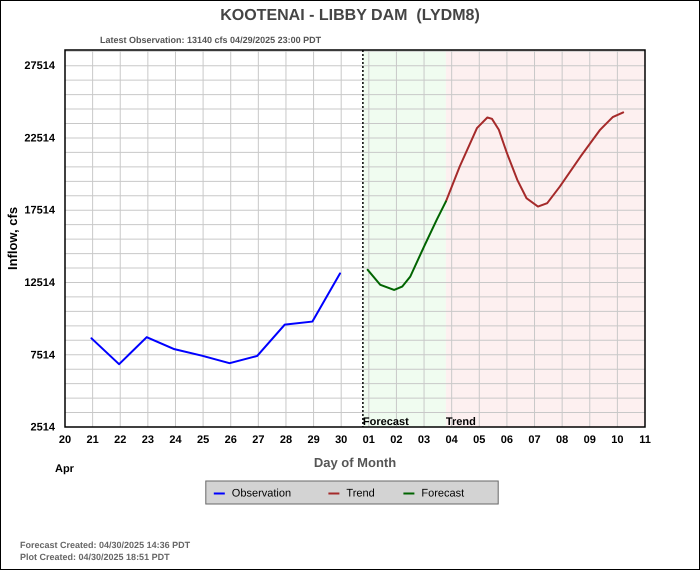 This screenshot has height=570, width=700. Describe the element at coordinates (65, 469) in the screenshot. I see `text: Apr` at that location.